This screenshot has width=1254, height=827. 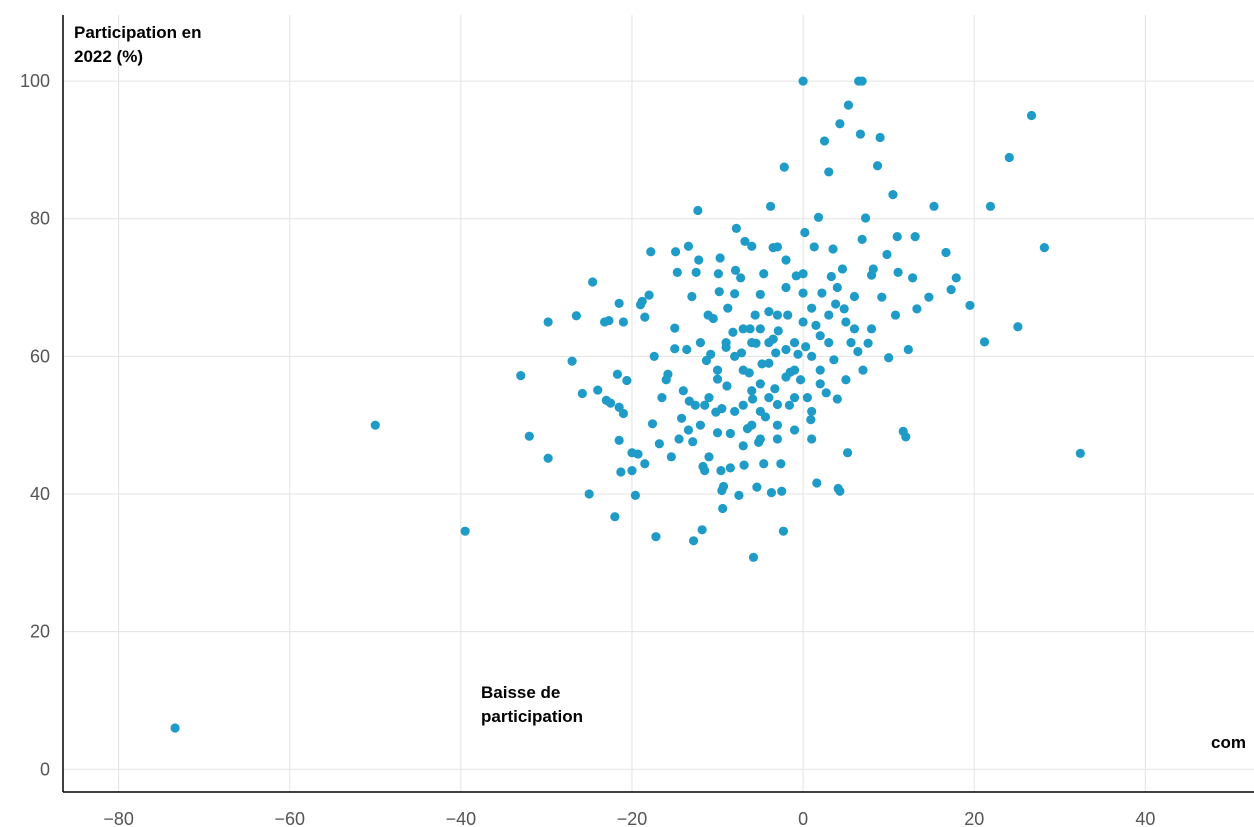 I want to click on y-tick-label: 100, so click(x=35, y=81).